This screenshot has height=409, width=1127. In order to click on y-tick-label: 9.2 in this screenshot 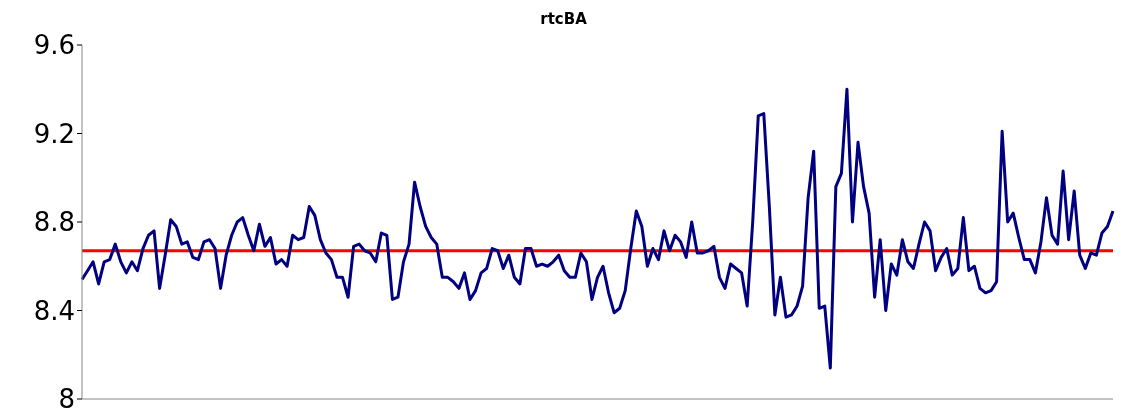, I will do `click(54, 133)`.